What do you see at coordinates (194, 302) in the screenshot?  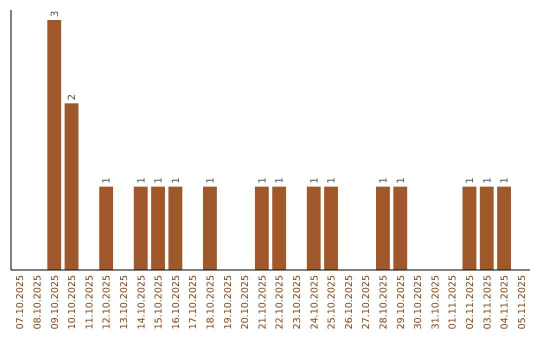 I see `x-tick-label: 17.10.2025` at bounding box center [194, 302].